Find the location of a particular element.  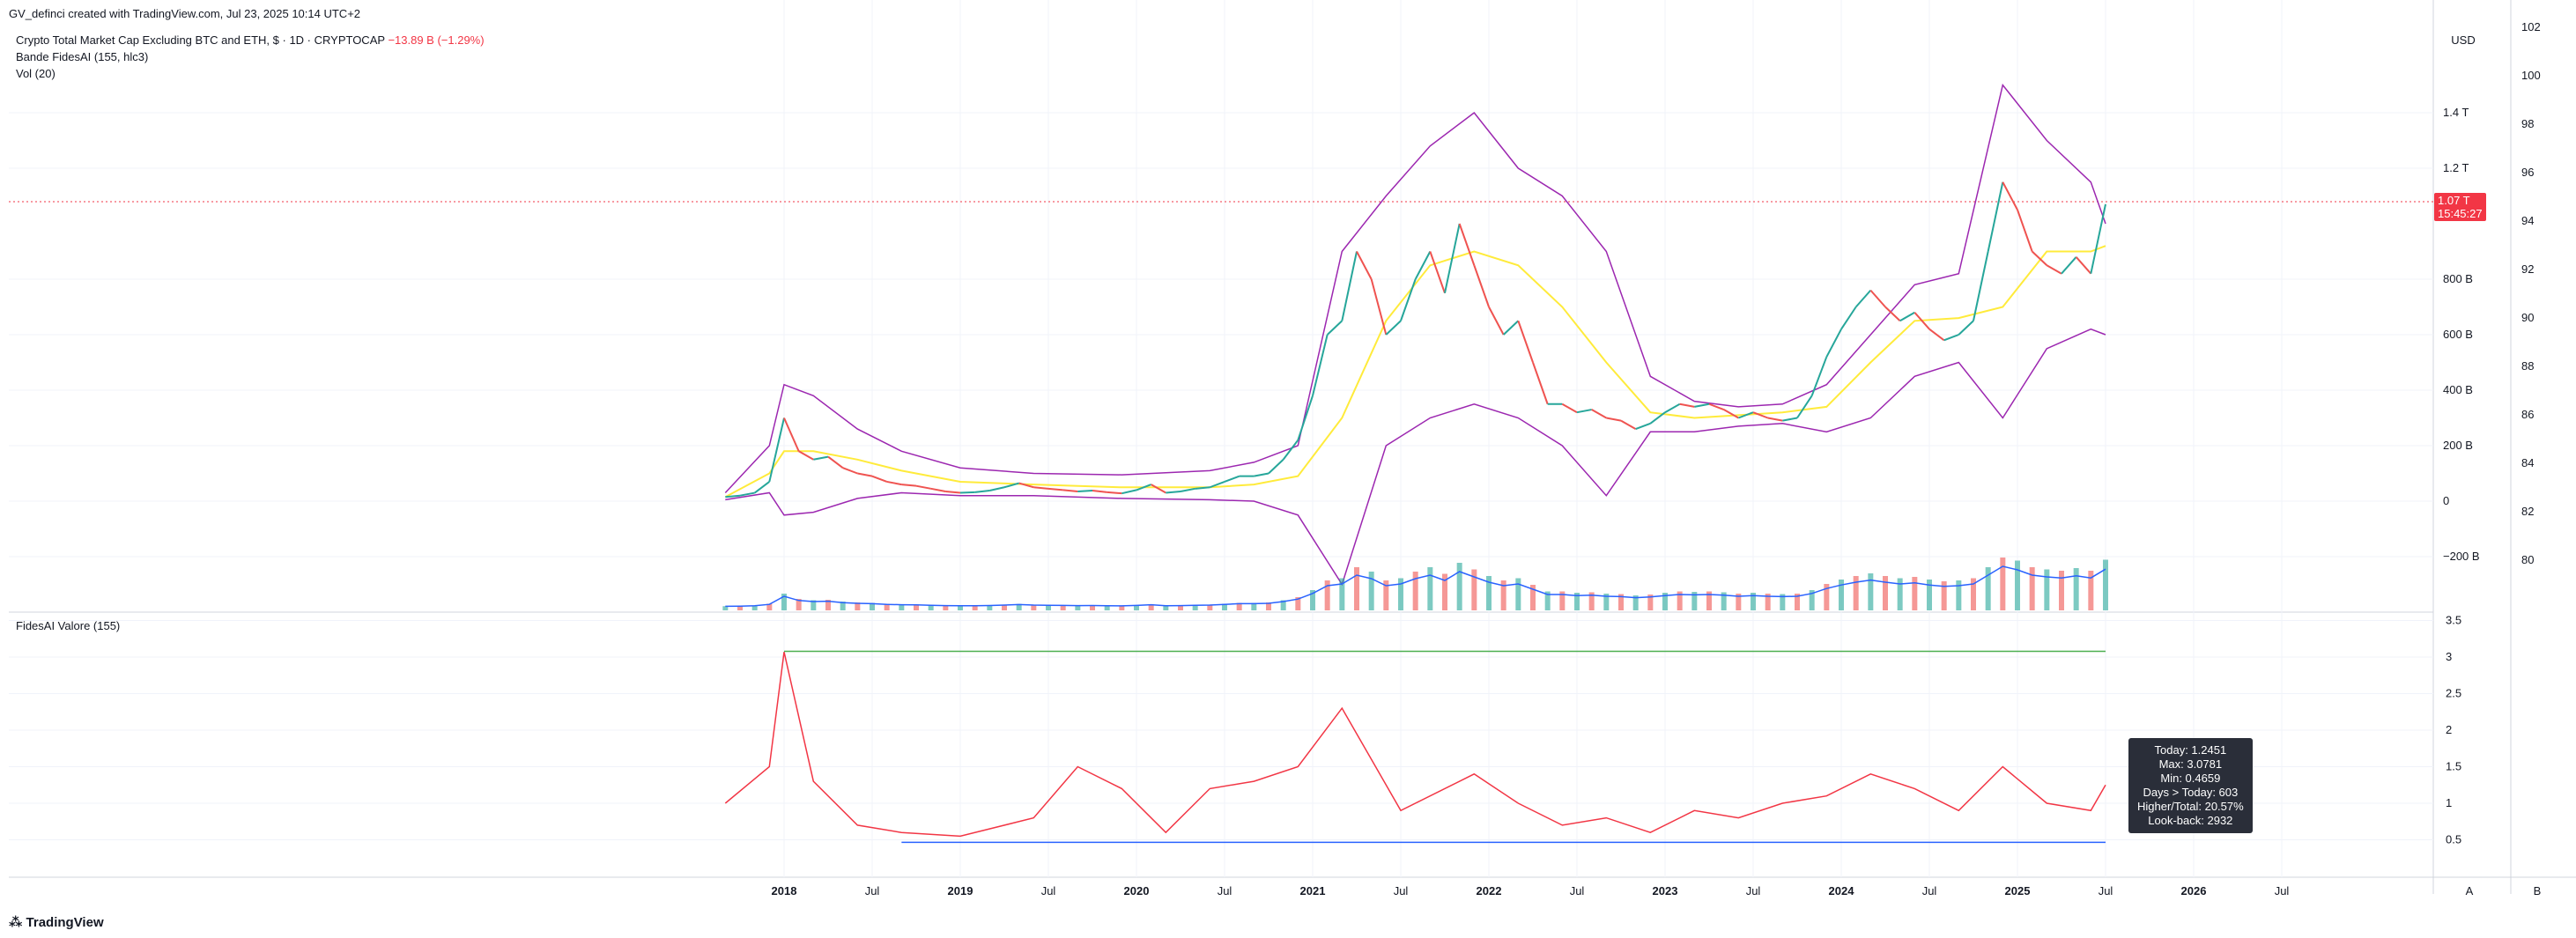

info-line: Higher/Total: 20.57% is located at coordinates (2190, 806).